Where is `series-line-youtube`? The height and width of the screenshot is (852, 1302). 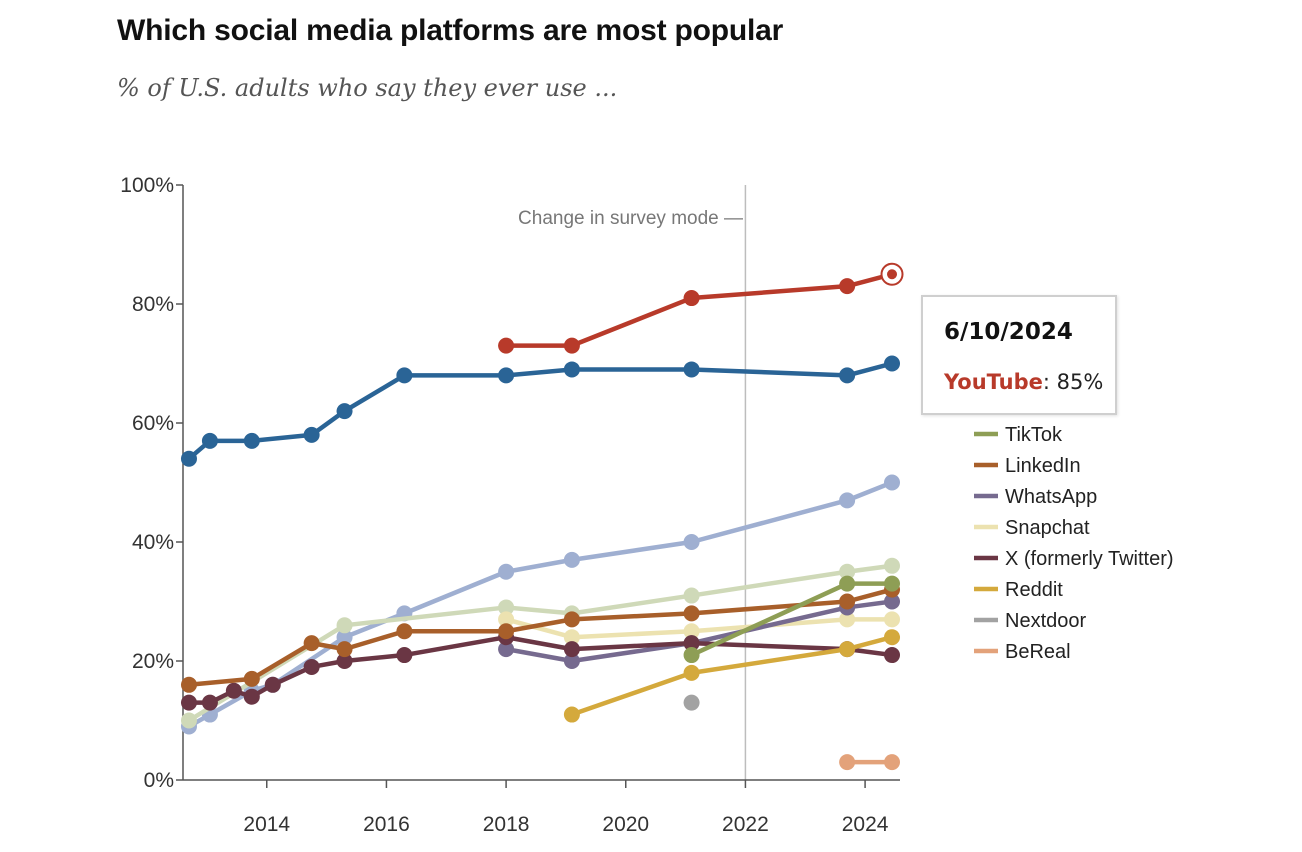
series-line-youtube is located at coordinates (699, 310).